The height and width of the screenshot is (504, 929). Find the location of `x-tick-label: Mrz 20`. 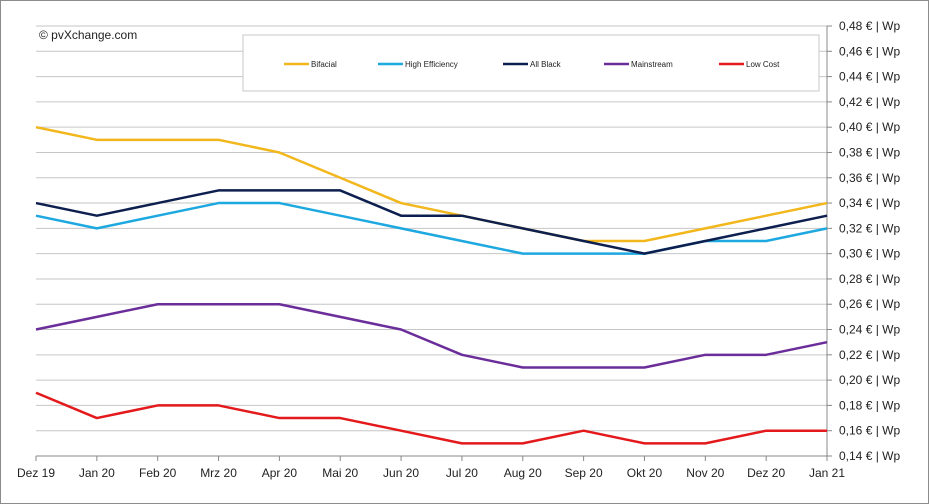

x-tick-label: Mrz 20 is located at coordinates (218, 473).